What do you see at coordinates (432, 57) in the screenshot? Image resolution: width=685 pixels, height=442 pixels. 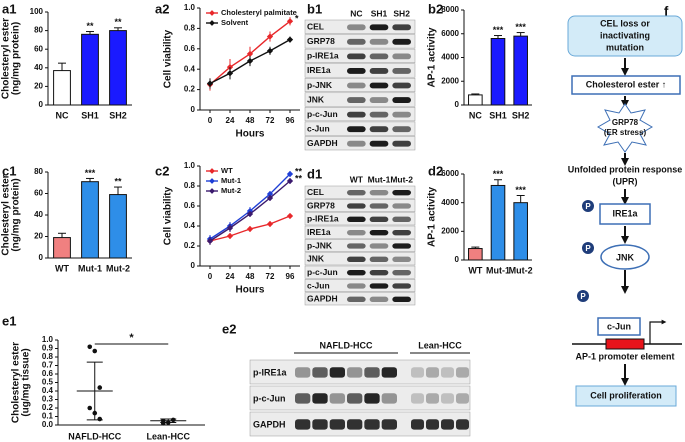 I see `y-axis-label: AP-1 activity` at bounding box center [432, 57].